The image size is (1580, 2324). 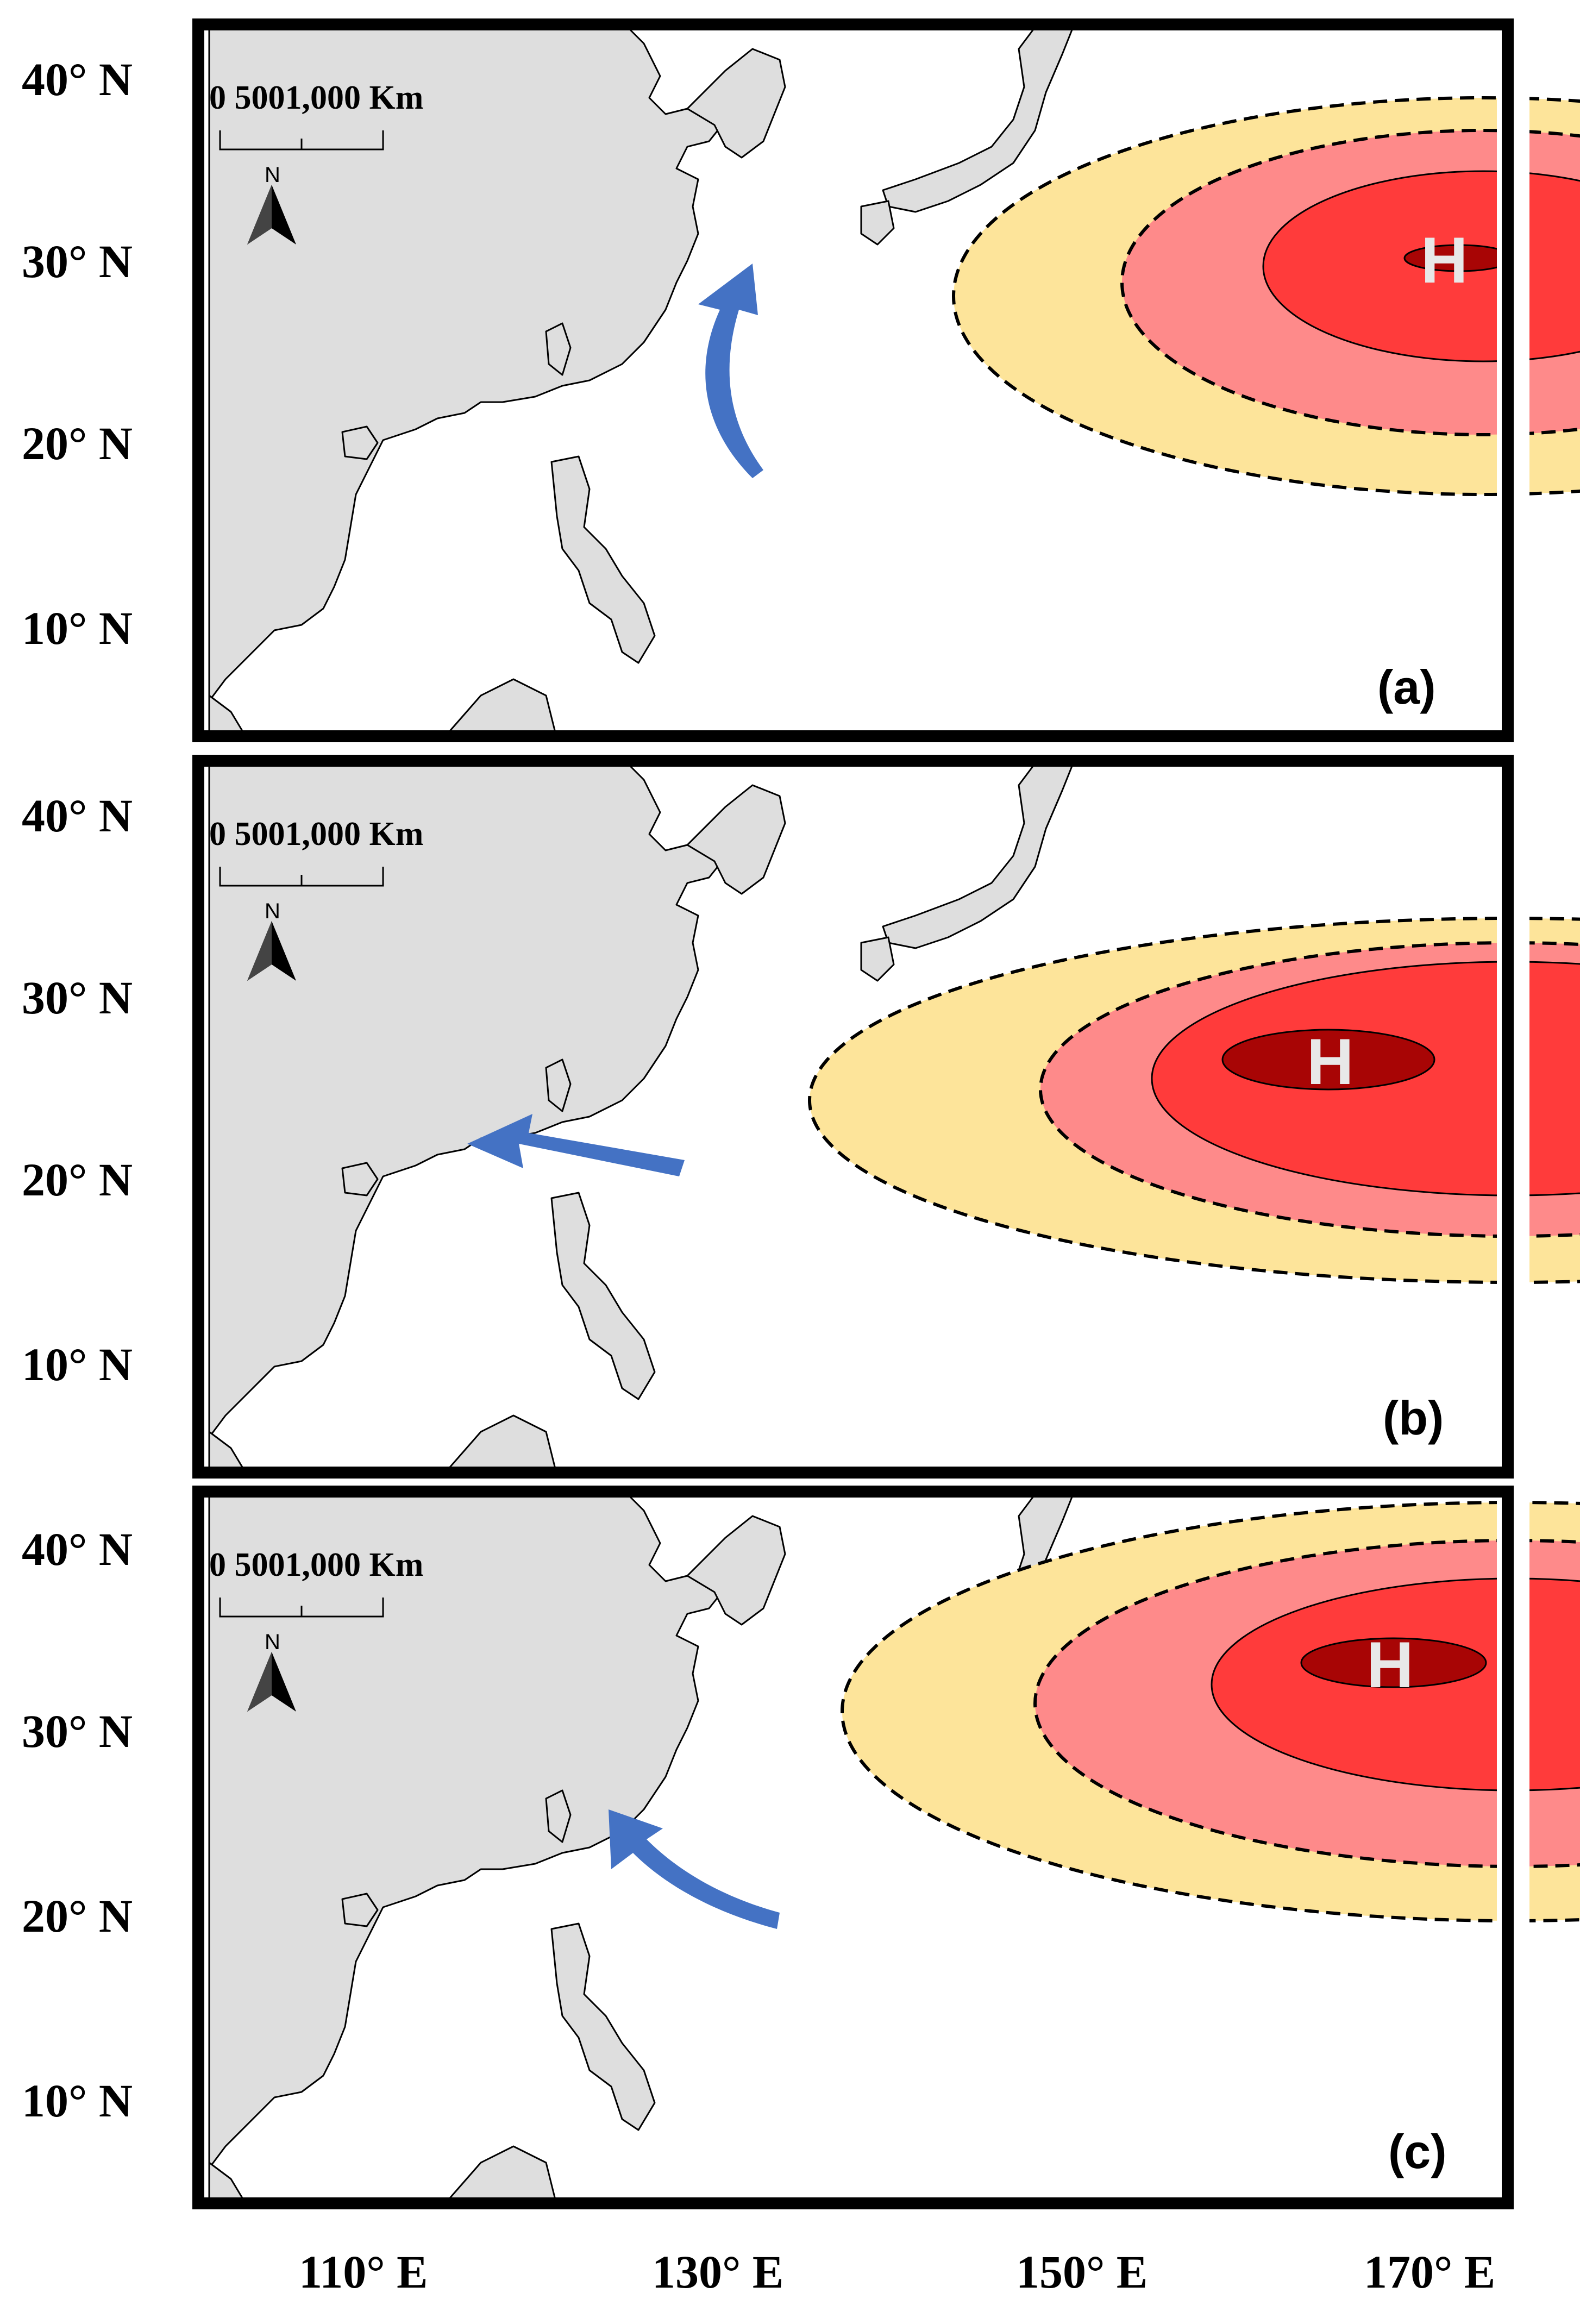 What do you see at coordinates (77, 1090) in the screenshot?
I see `latitude-labels-b: 40° N 30° N 20° N 10° N` at bounding box center [77, 1090].